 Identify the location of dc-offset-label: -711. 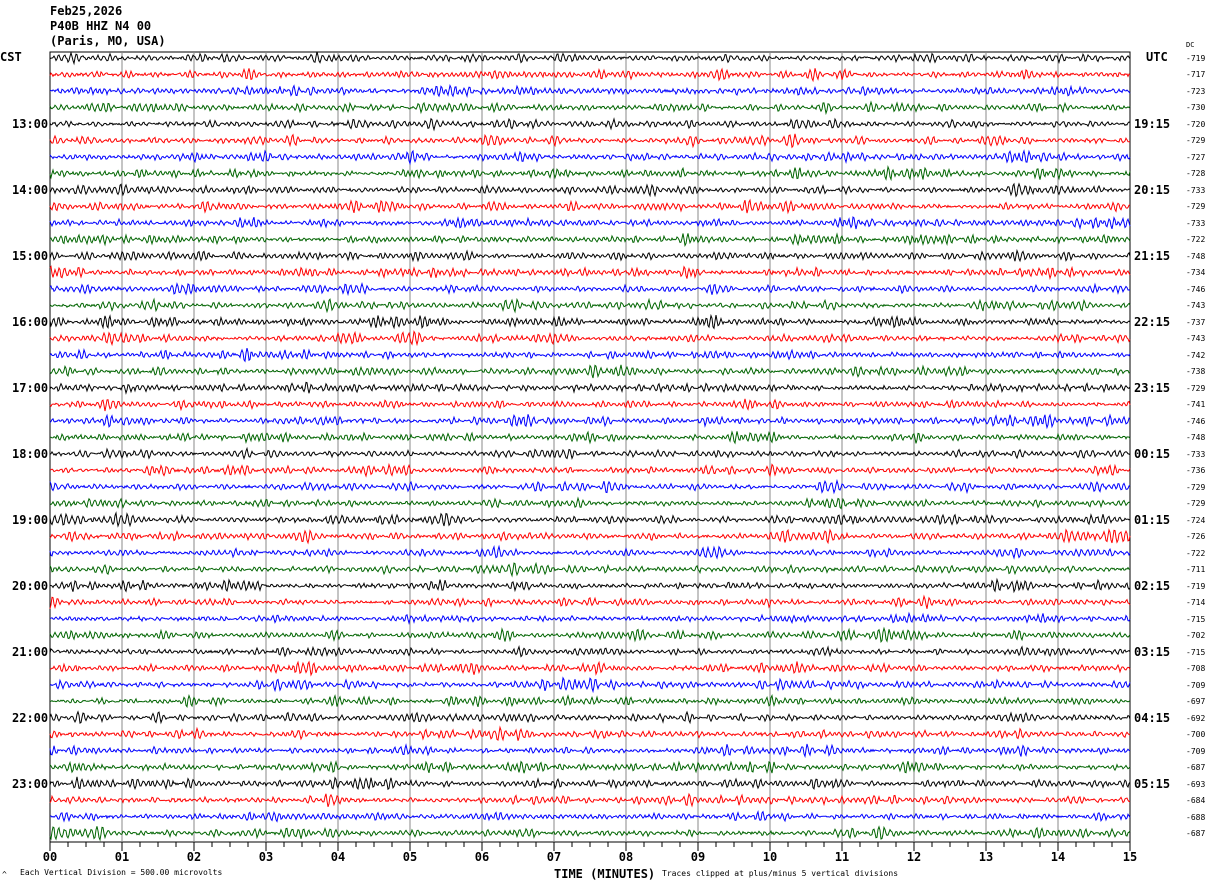
(1196, 570).